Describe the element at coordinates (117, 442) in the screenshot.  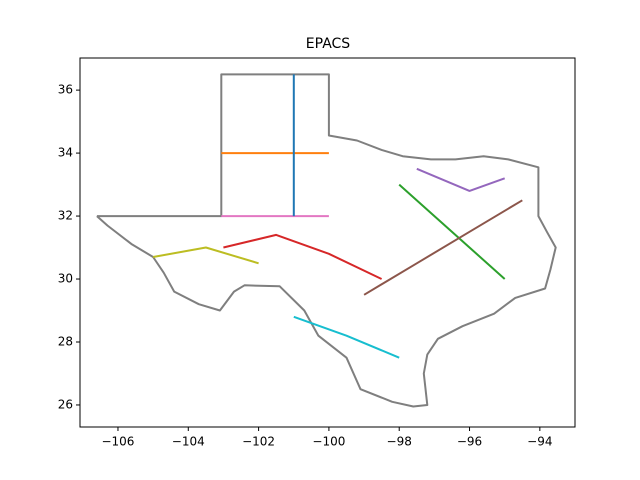
I see `x-tick-label: −106` at that location.